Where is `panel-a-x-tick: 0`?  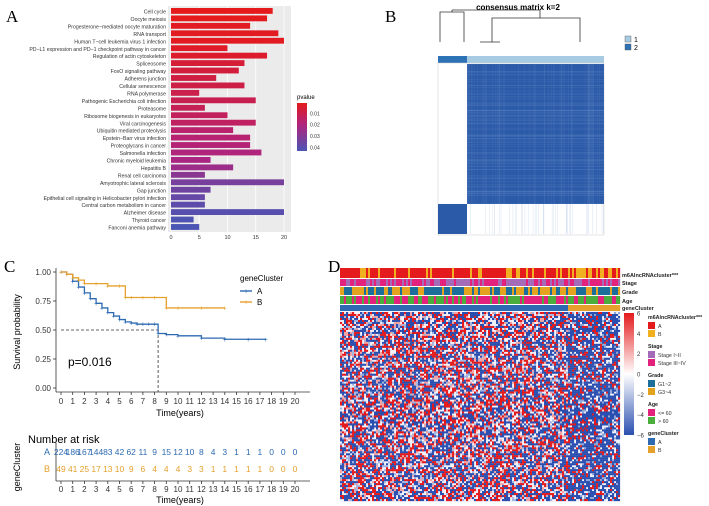
panel-a-x-tick: 0 is located at coordinates (170, 238).